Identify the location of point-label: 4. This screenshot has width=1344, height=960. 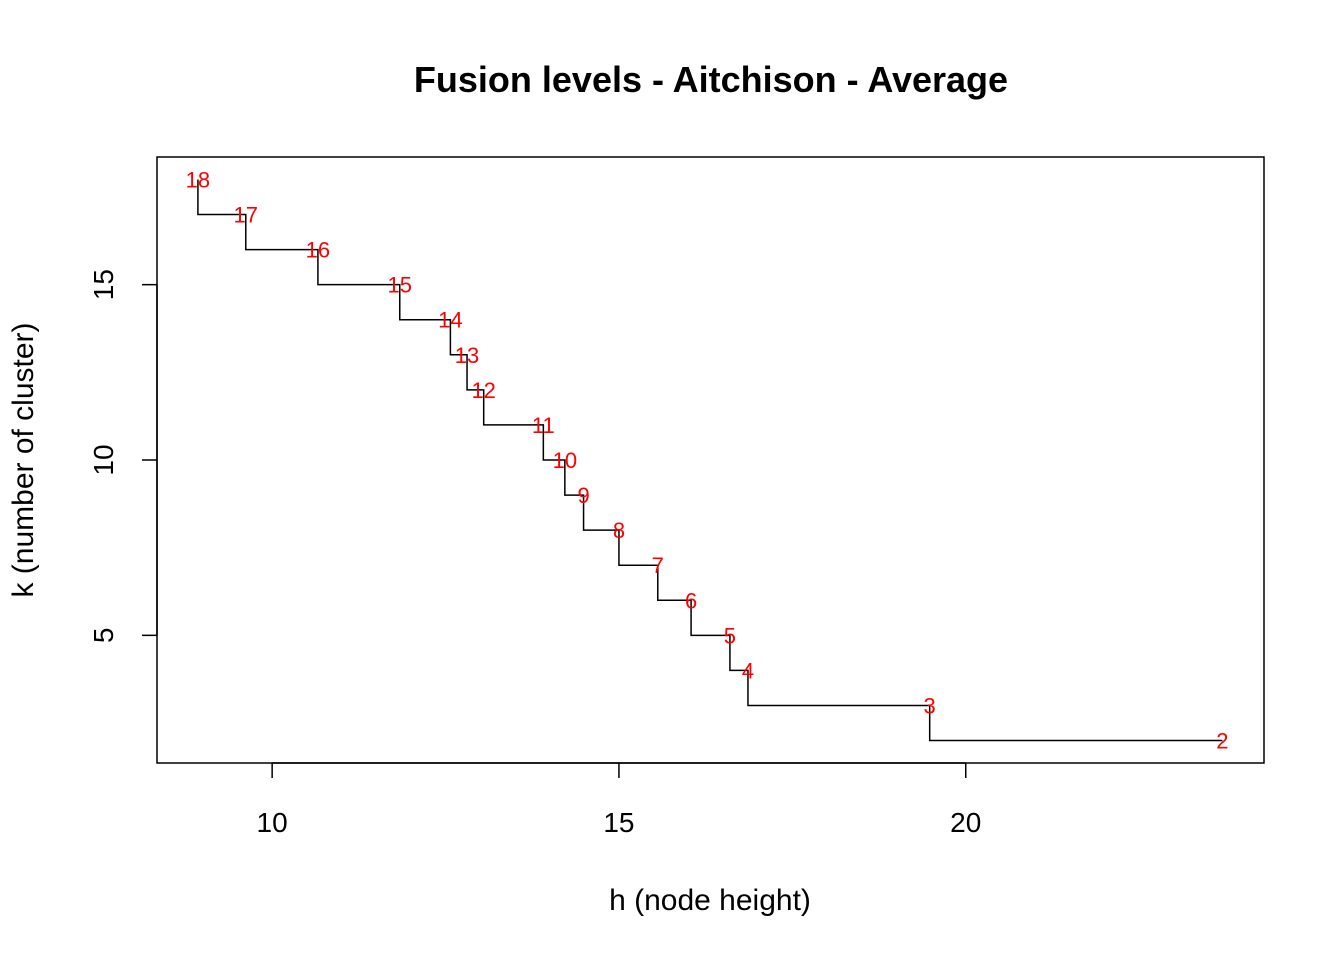
(748, 670).